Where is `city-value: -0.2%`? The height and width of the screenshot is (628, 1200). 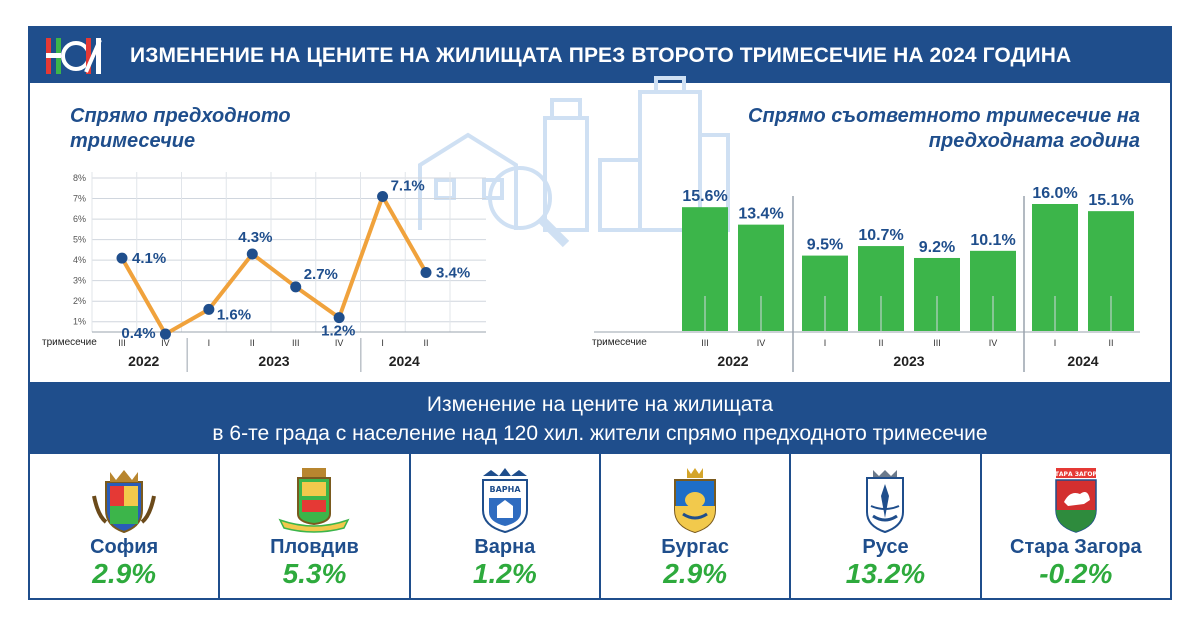 city-value: -0.2% is located at coordinates (1076, 573).